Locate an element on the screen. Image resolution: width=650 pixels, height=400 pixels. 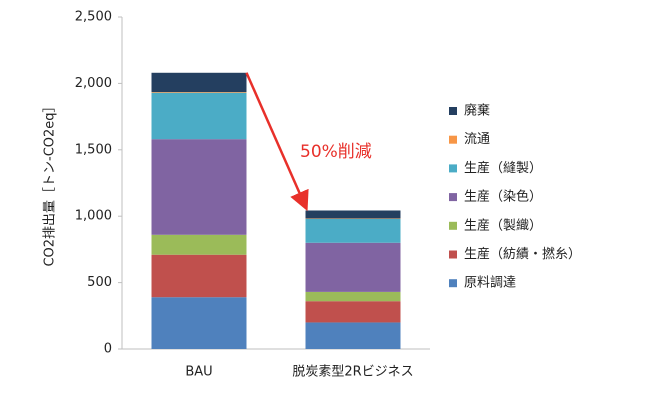
reduction-arrow is located at coordinates (277, 142).